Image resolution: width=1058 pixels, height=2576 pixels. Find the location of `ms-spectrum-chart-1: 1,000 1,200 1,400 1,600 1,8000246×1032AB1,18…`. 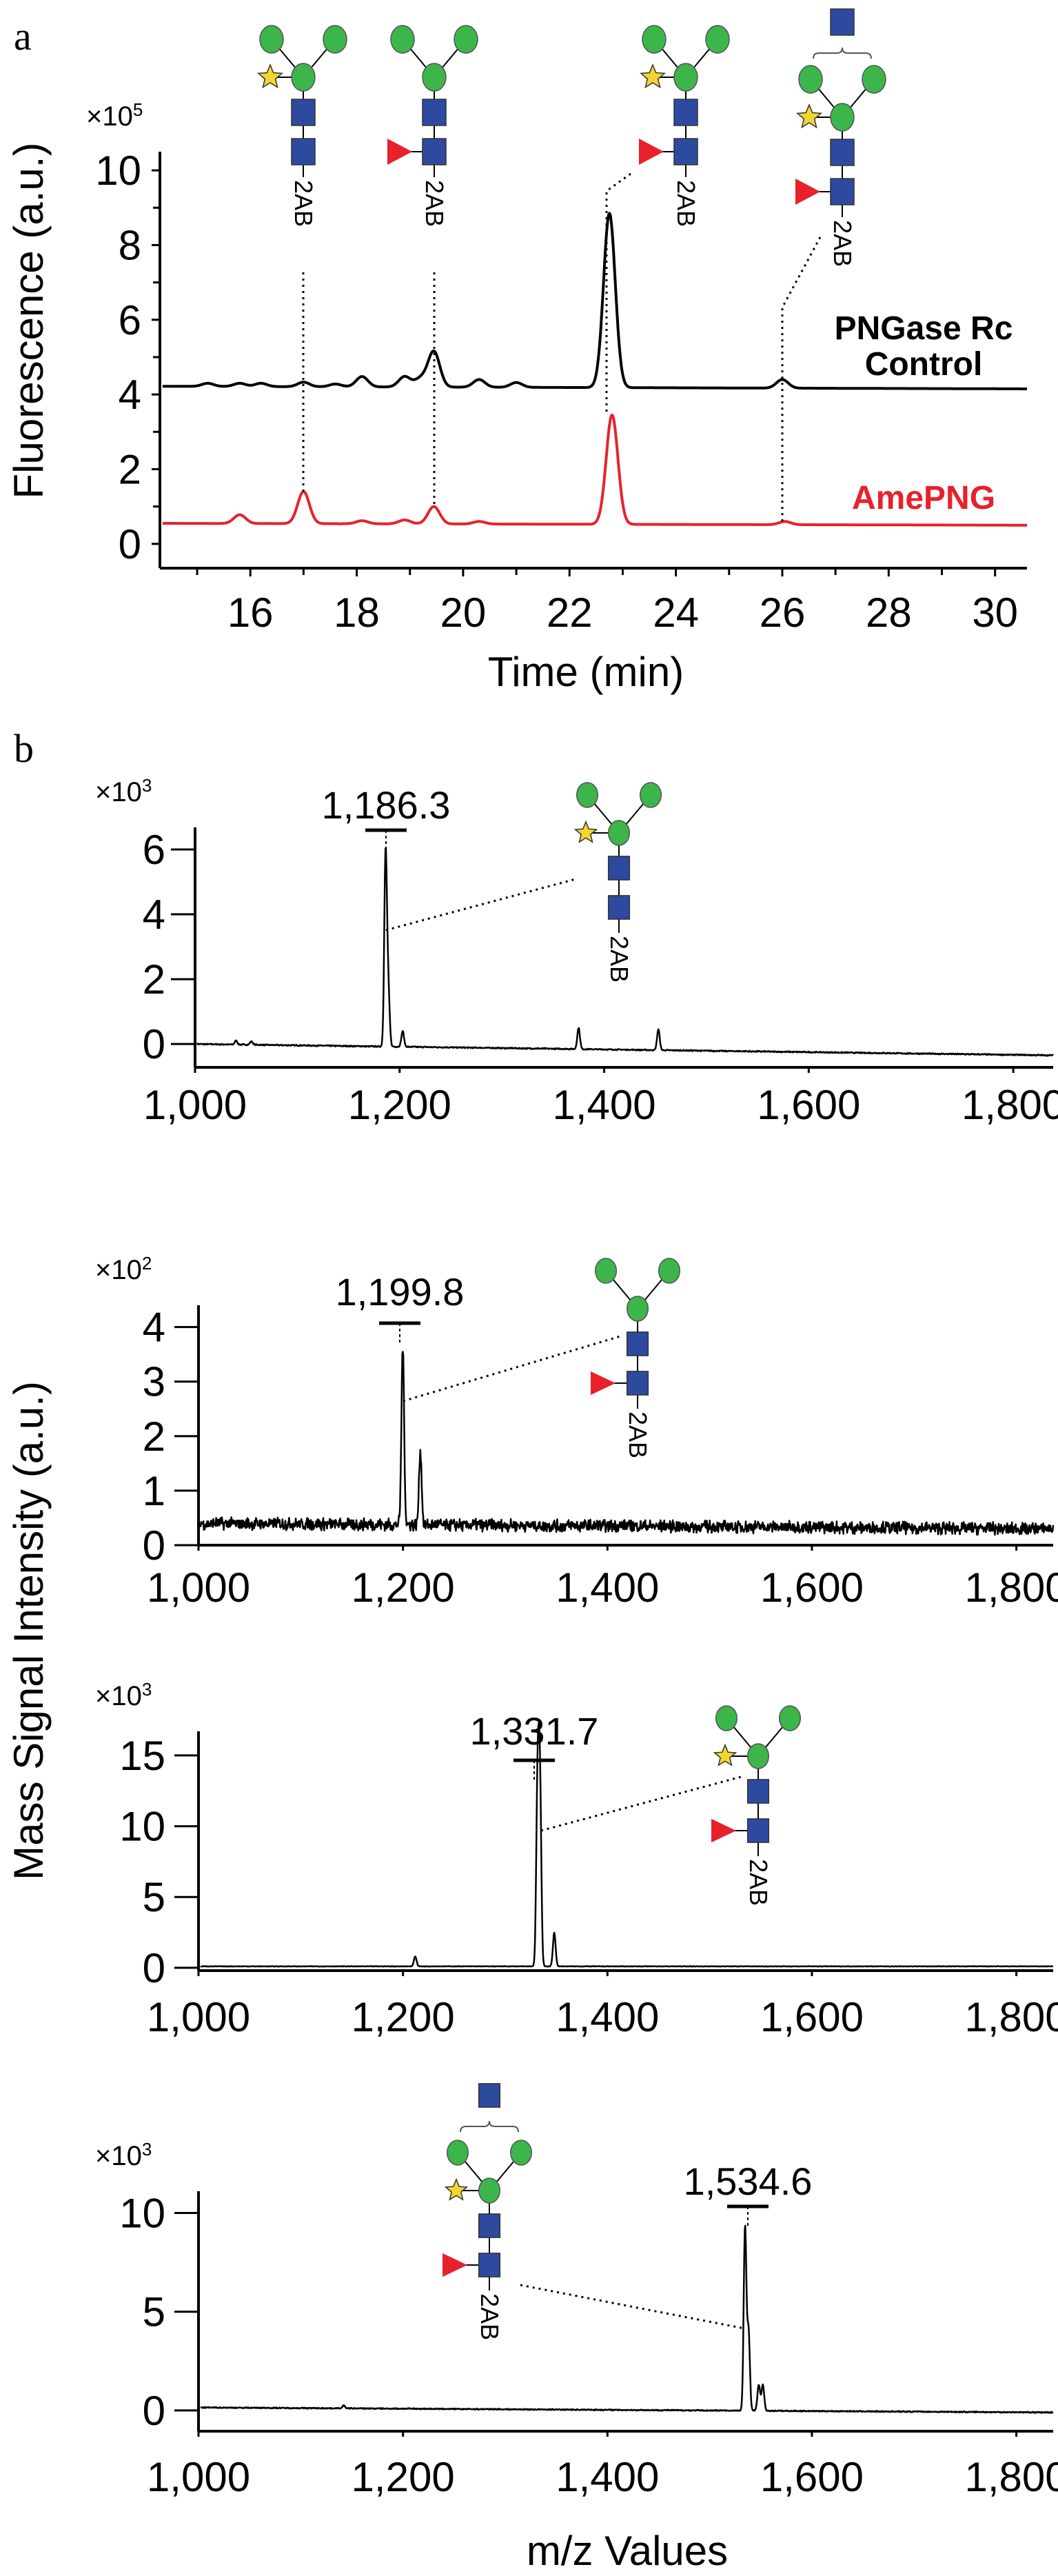

ms-spectrum-chart-1: 1,000 1,200 1,400 1,600 1,8000246×1032AB1,18… is located at coordinates (576, 951).